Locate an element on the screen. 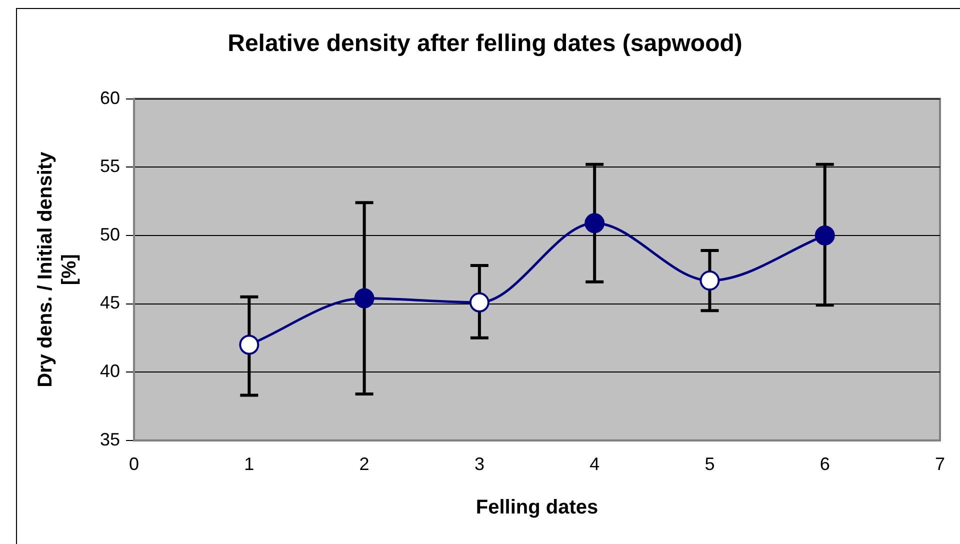 Image resolution: width=960 pixels, height=544 pixels. x-tick-label: 4 is located at coordinates (595, 464).